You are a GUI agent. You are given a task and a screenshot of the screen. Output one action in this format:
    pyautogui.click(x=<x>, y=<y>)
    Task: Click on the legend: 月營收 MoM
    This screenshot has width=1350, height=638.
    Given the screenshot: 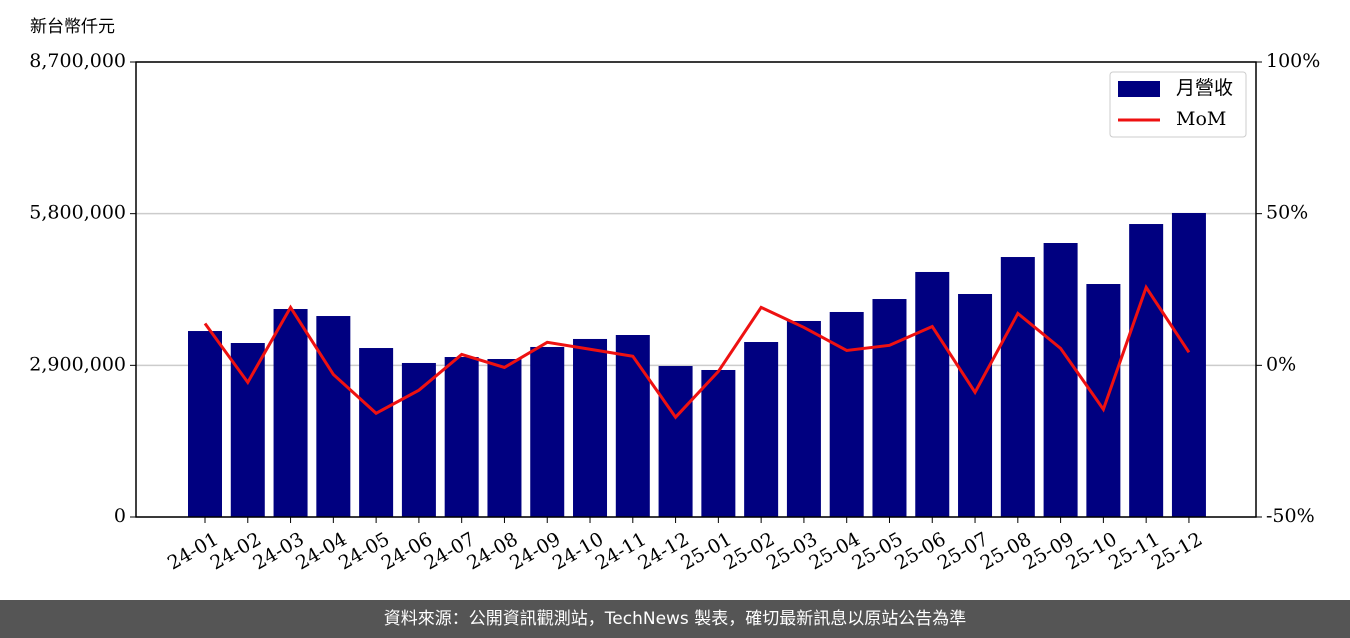 What is the action you would take?
    pyautogui.click(x=1178, y=104)
    